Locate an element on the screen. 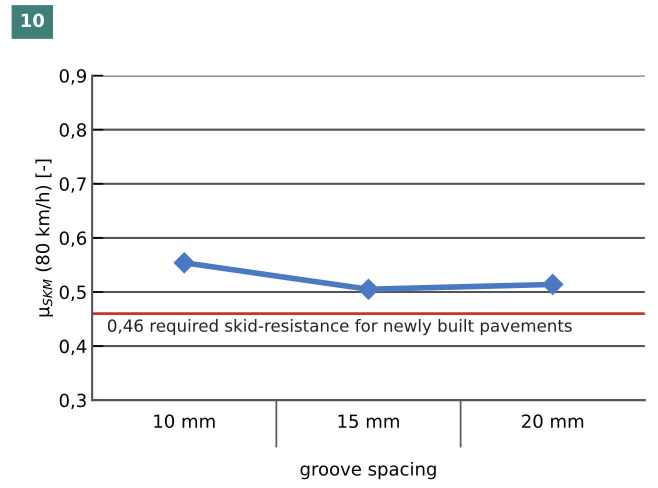 The height and width of the screenshot is (488, 658). y-tick-label: 0,4 is located at coordinates (73, 348).